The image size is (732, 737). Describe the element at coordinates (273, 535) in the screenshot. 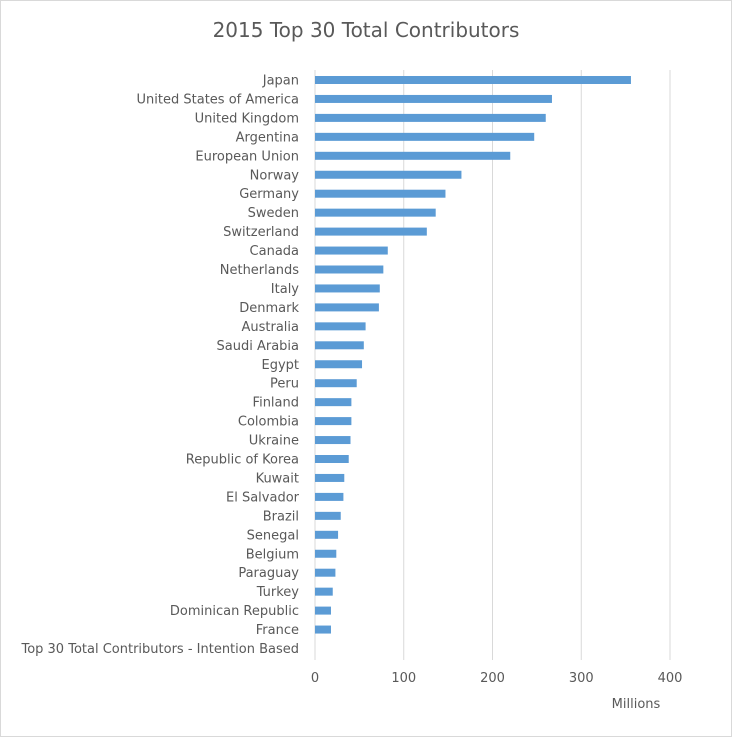

I see `category-label: Senegal` at that location.